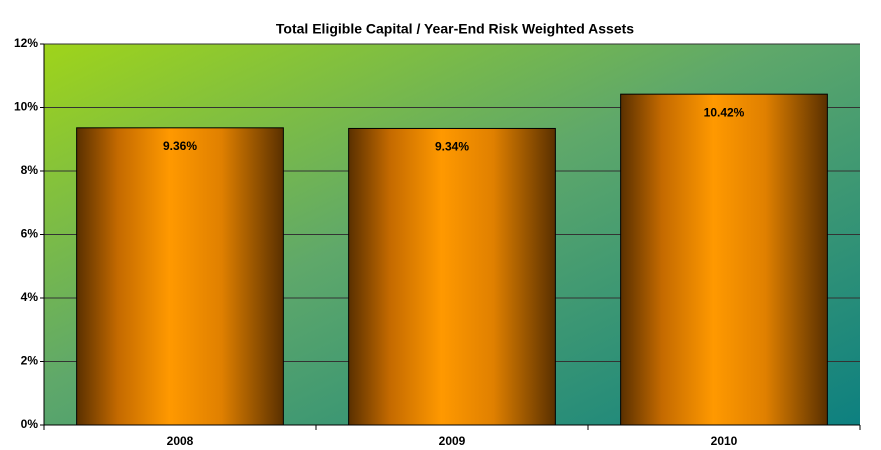 The image size is (881, 450). Describe the element at coordinates (30, 234) in the screenshot. I see `y-tick-label: 6%` at that location.